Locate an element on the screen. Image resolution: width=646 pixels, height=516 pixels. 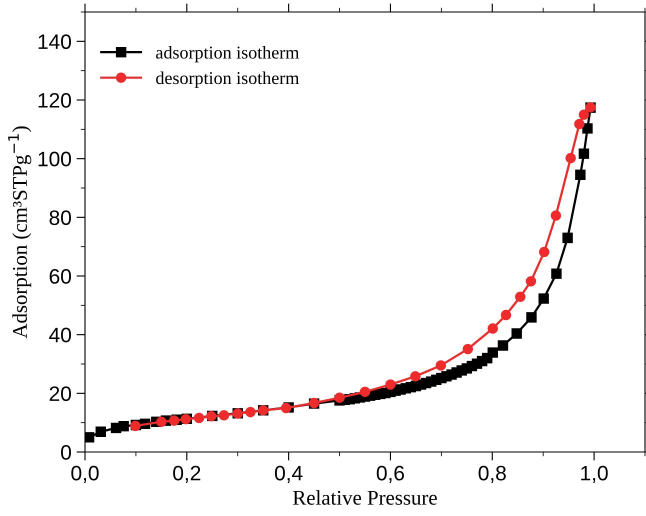
y-tick-label: 60 is located at coordinates (60, 276).